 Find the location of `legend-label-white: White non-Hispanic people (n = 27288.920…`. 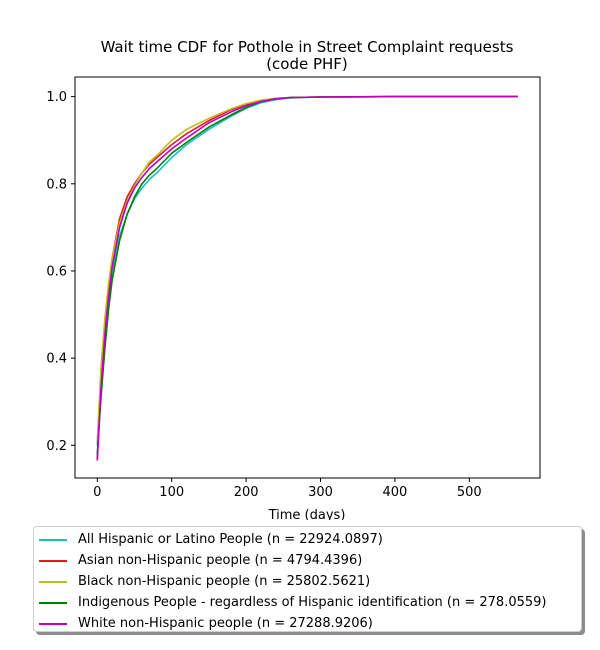

legend-label-white: White non-Hispanic people (n = 27288.920… is located at coordinates (225, 623).